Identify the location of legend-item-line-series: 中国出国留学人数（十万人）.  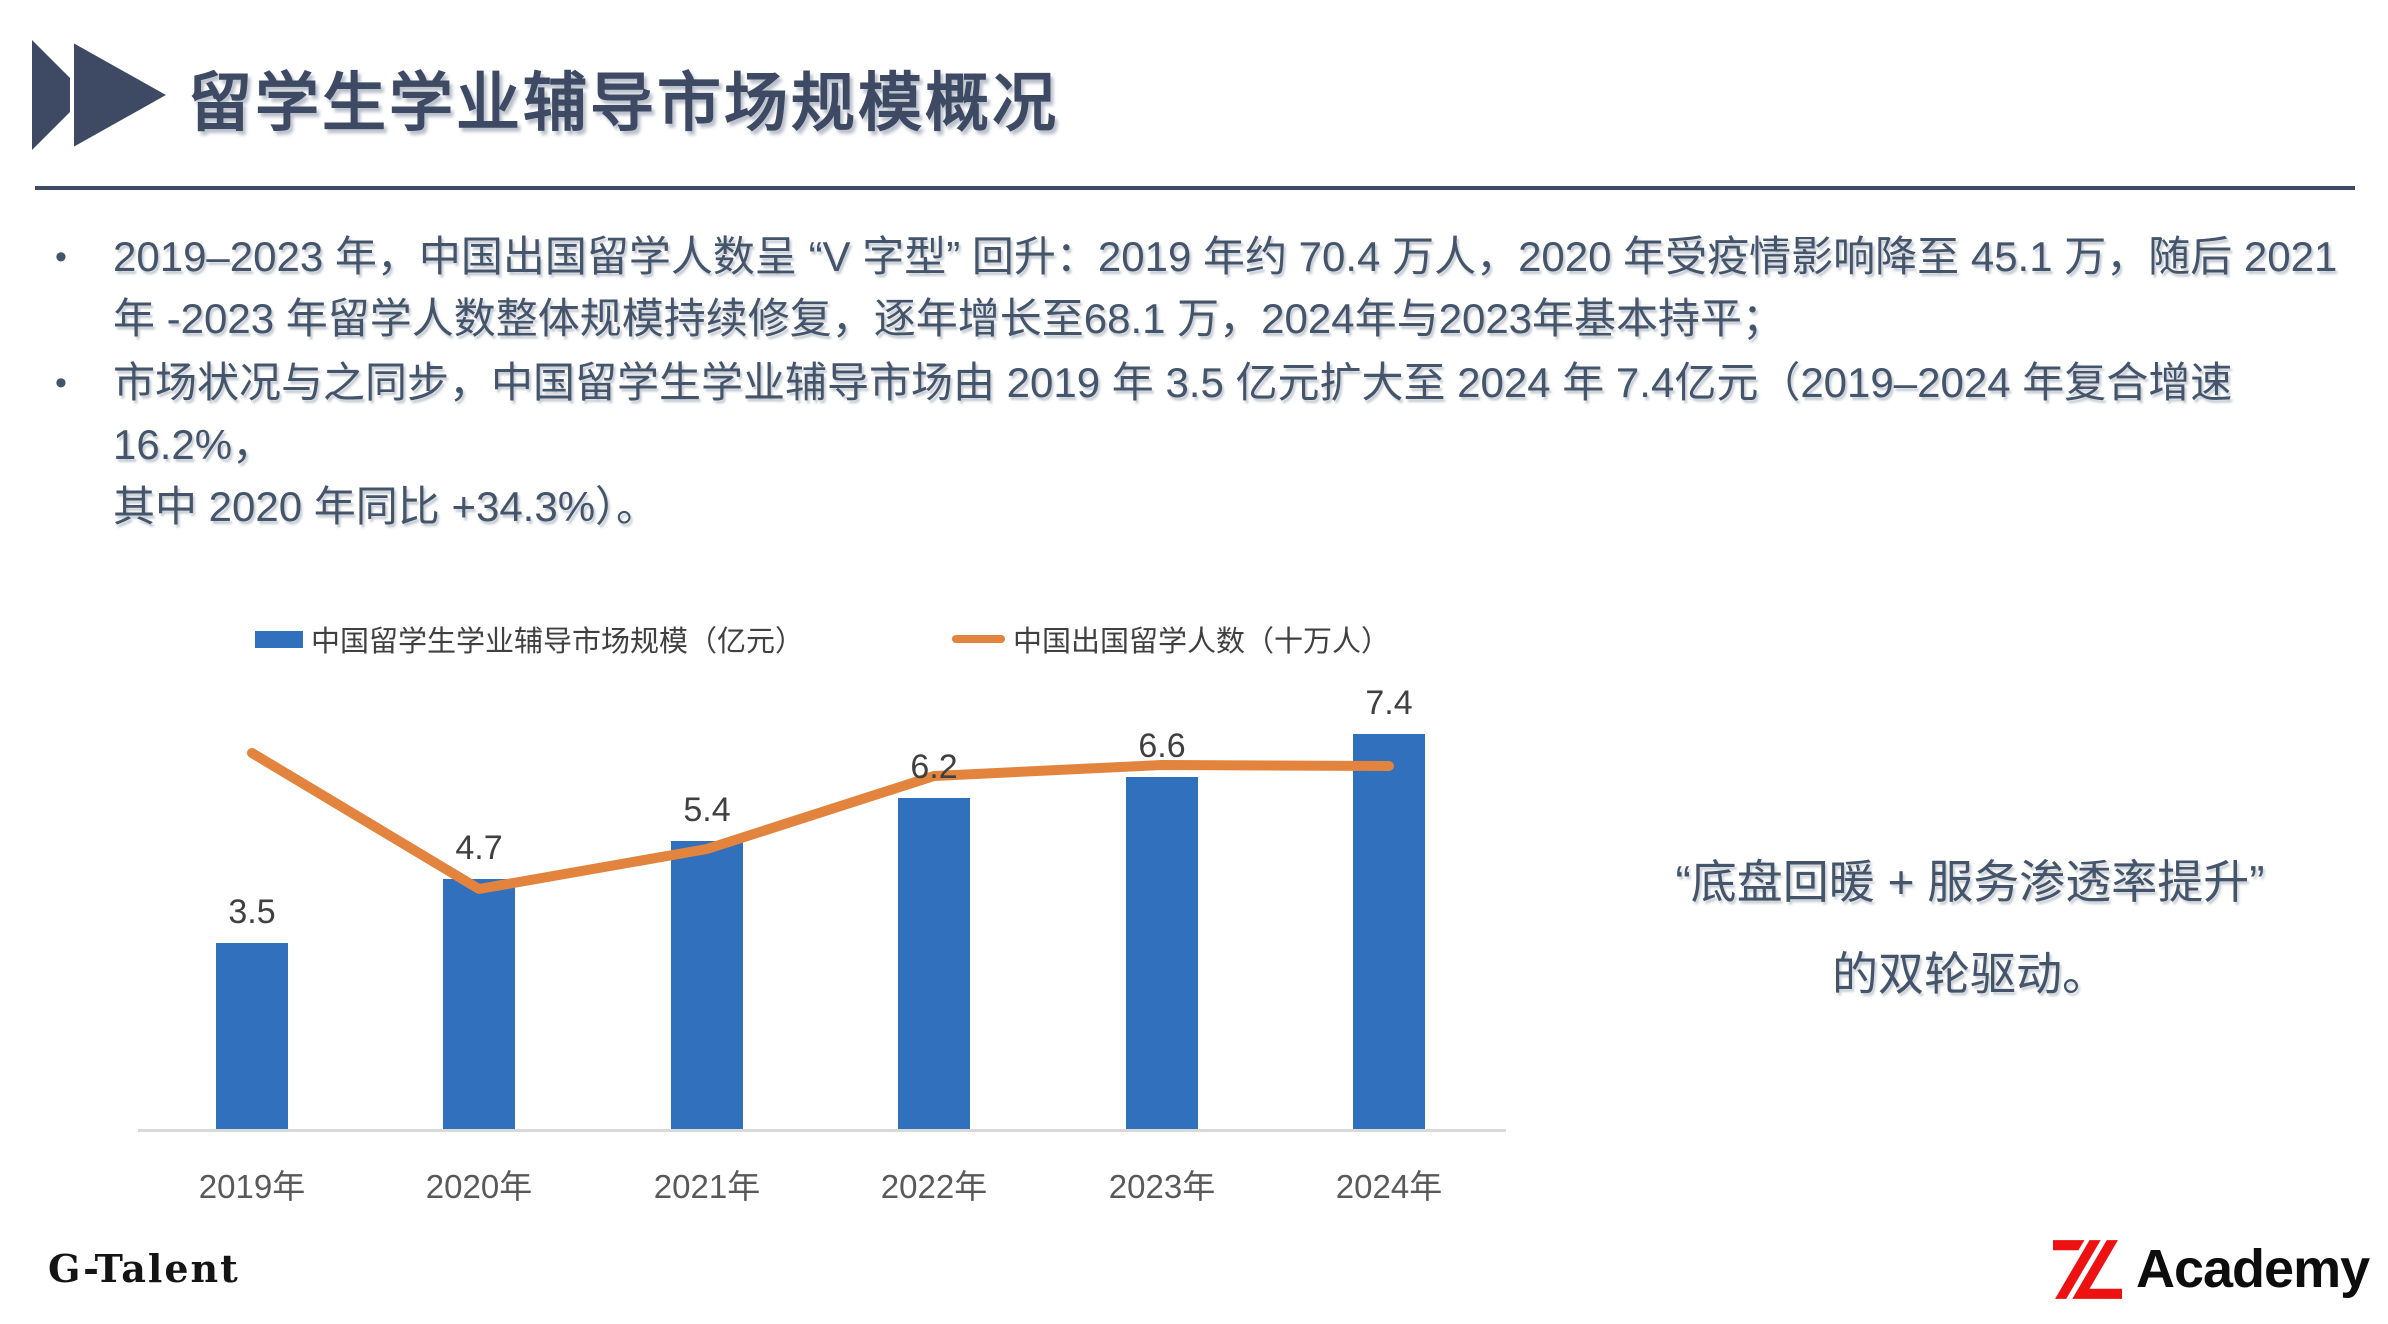
(1171, 640).